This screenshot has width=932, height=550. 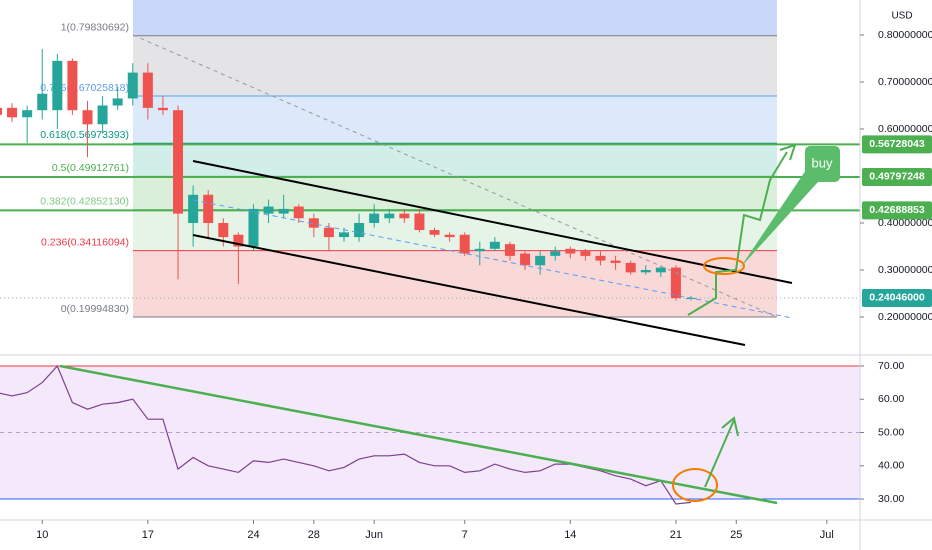 I want to click on y-tick-label: 0.80000000, so click(x=905, y=35).